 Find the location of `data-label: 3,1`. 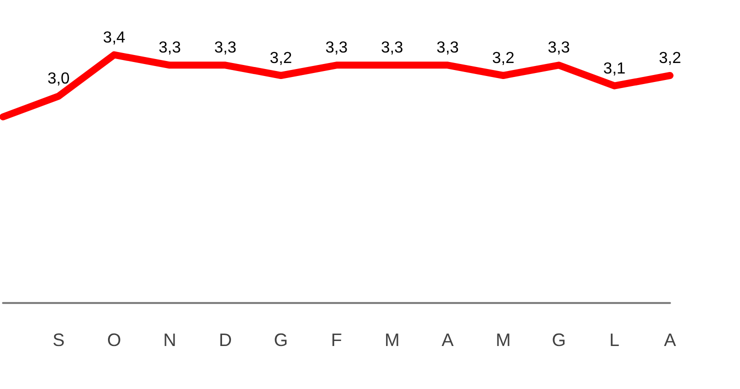

data-label: 3,1 is located at coordinates (614, 69).